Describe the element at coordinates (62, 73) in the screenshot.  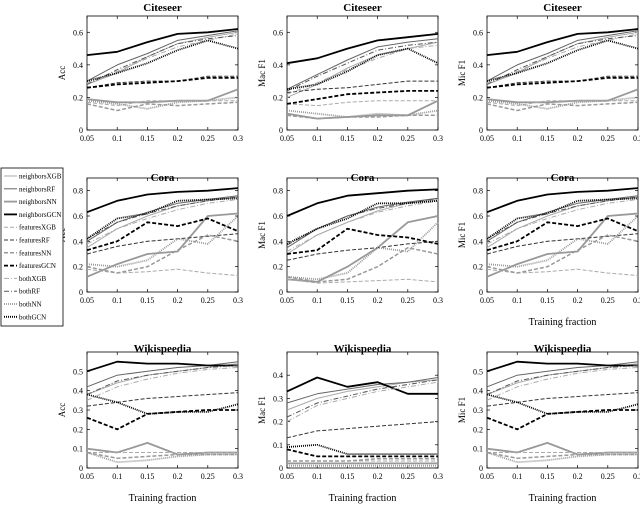
I see `y-axis-label: Acc` at that location.